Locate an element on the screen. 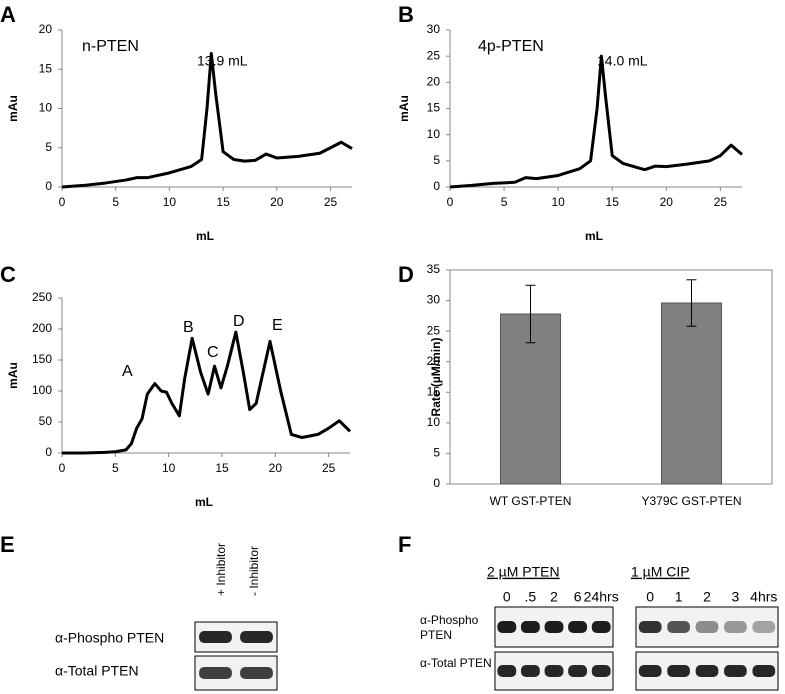 The width and height of the screenshot is (785, 694). lane-label: 3 is located at coordinates (736, 597).